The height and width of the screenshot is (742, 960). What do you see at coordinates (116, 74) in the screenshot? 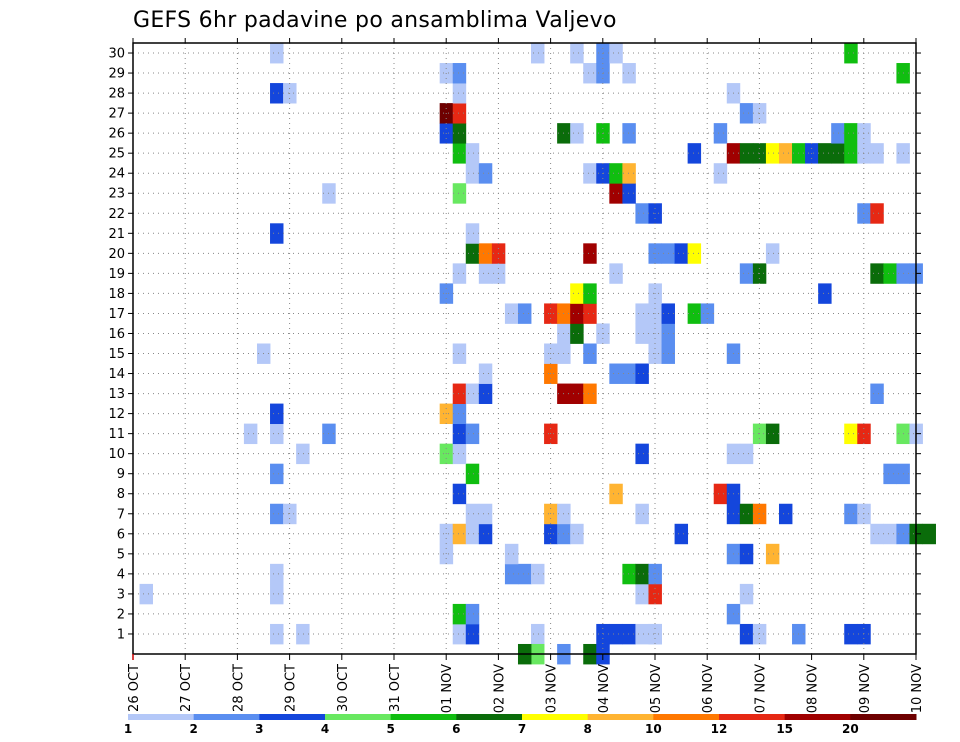
I see `y-tick-label: 29` at bounding box center [116, 74].